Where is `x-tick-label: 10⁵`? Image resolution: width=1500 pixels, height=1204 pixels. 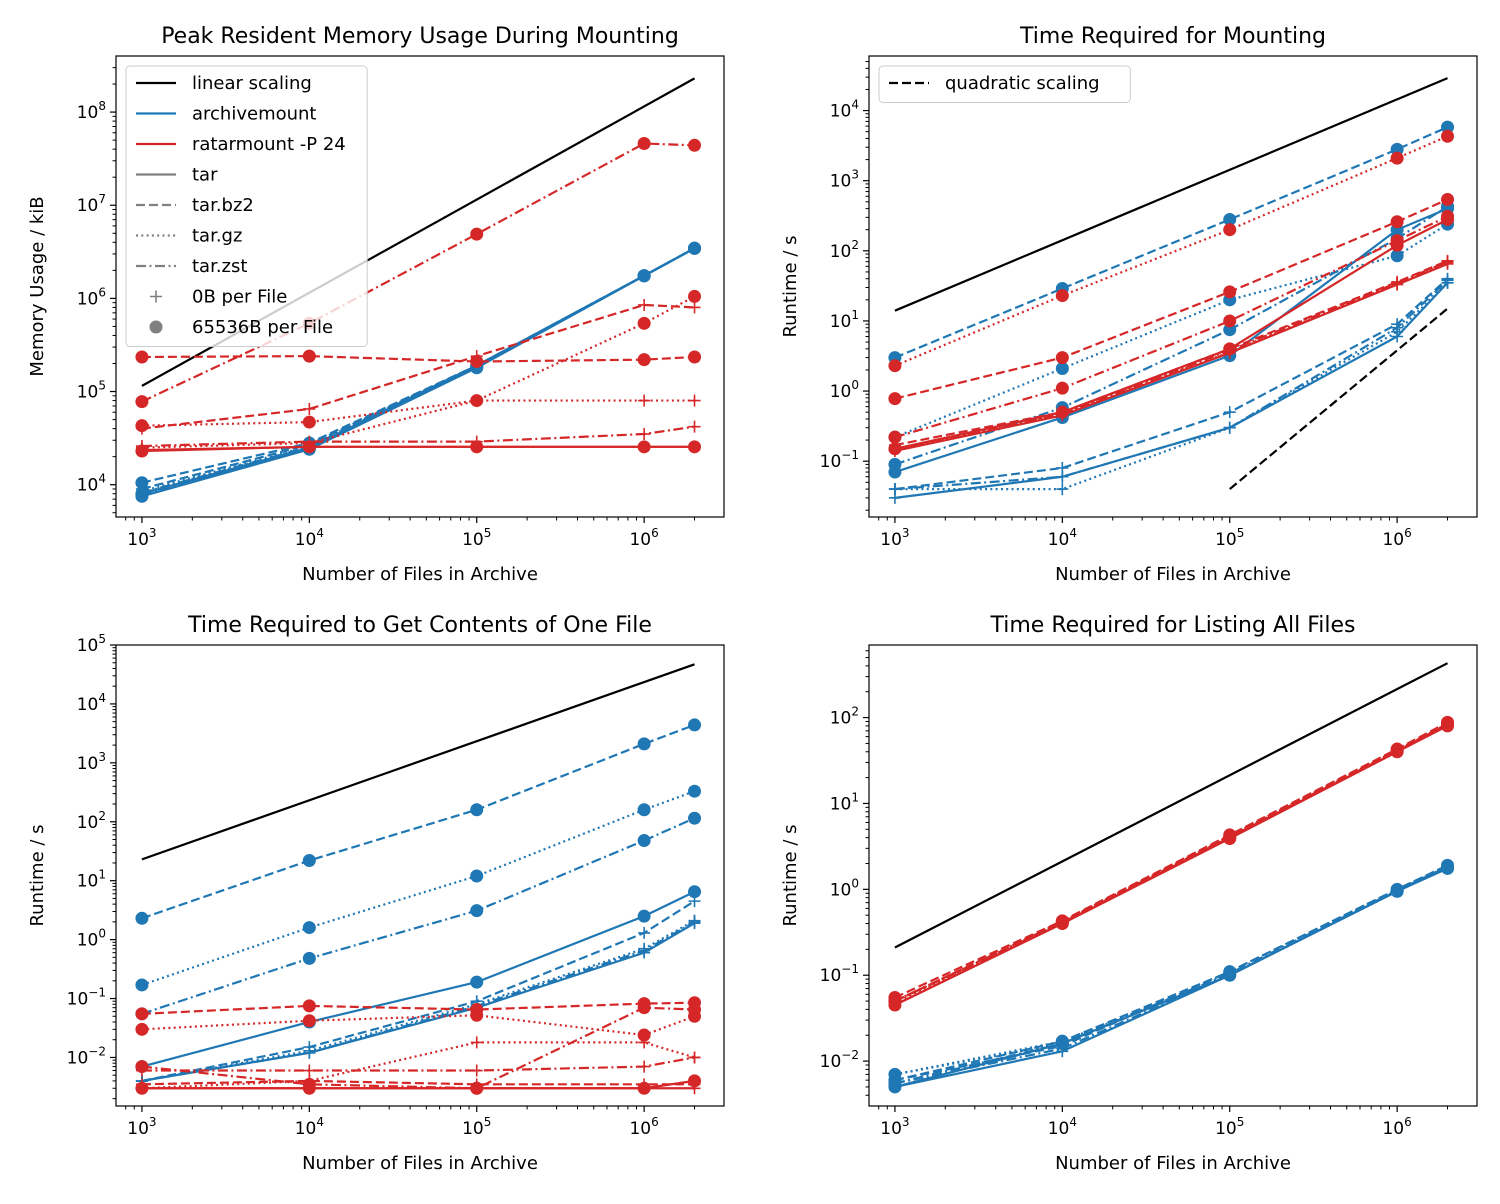 x-tick-label: 10⁵ is located at coordinates (476, 538).